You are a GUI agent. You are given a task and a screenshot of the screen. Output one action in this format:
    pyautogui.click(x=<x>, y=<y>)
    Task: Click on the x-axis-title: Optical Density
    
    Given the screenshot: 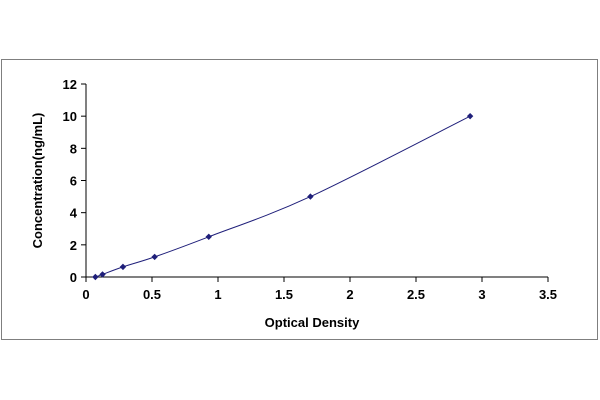 What is the action you would take?
    pyautogui.click(x=312, y=322)
    